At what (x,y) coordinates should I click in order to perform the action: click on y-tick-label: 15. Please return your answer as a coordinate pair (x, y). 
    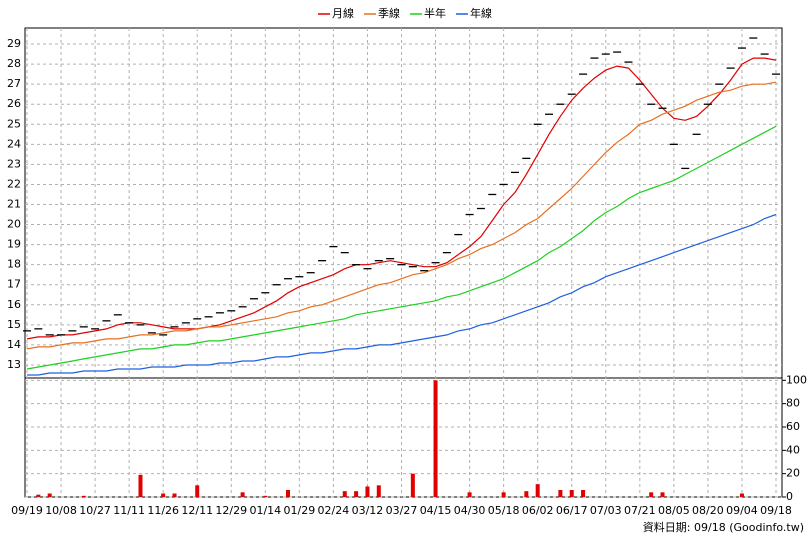
    Looking at the image, I should click on (14, 324).